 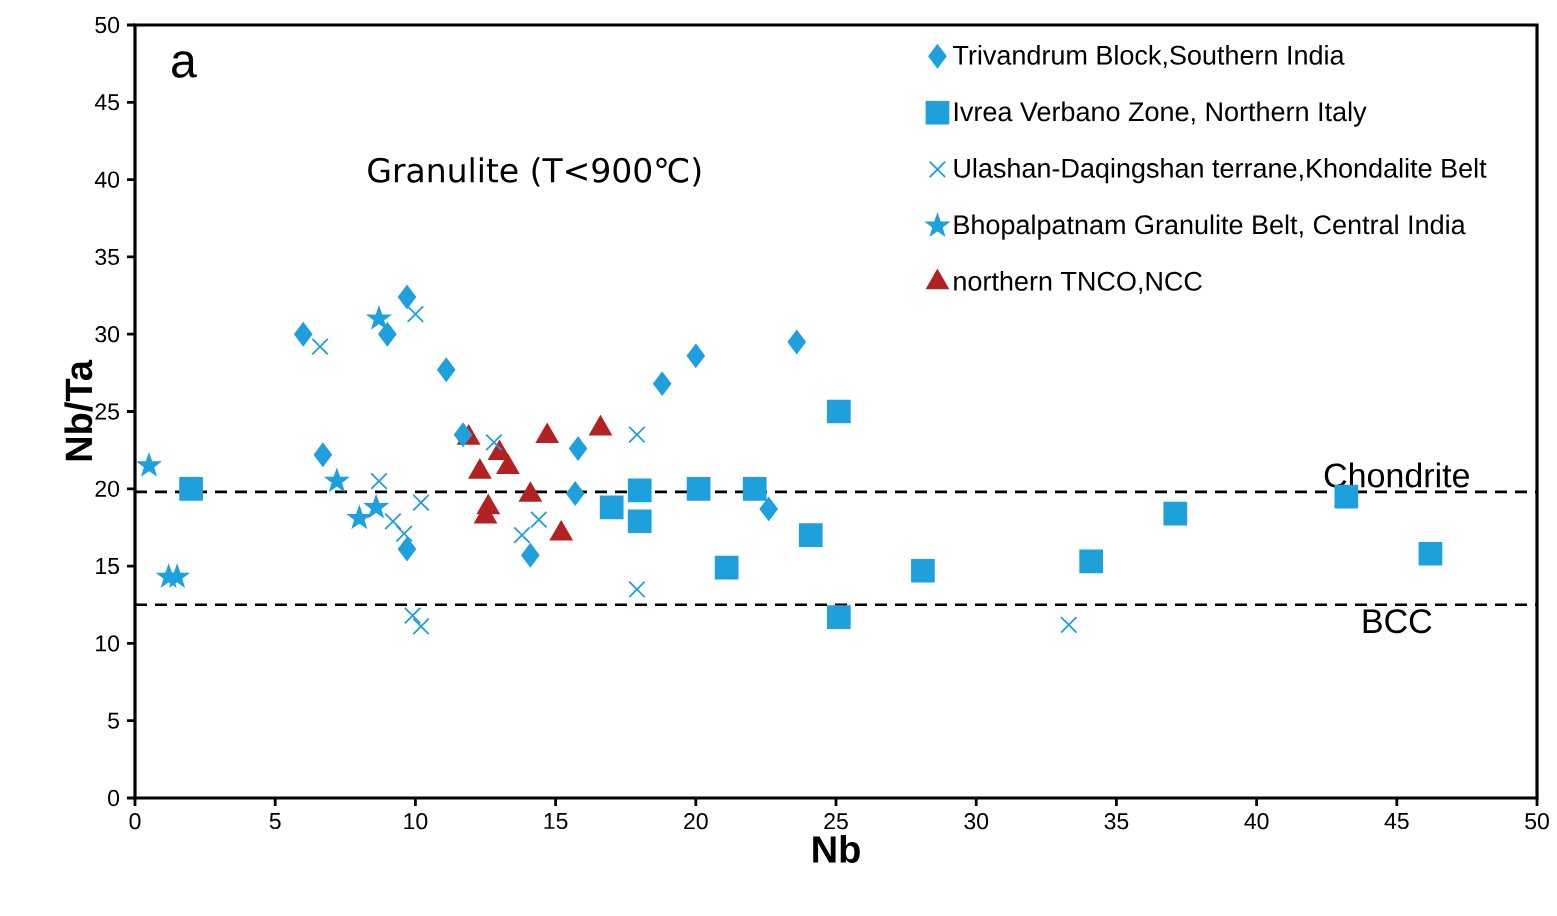 What do you see at coordinates (107, 334) in the screenshot?
I see `y-tick-label: 30` at bounding box center [107, 334].